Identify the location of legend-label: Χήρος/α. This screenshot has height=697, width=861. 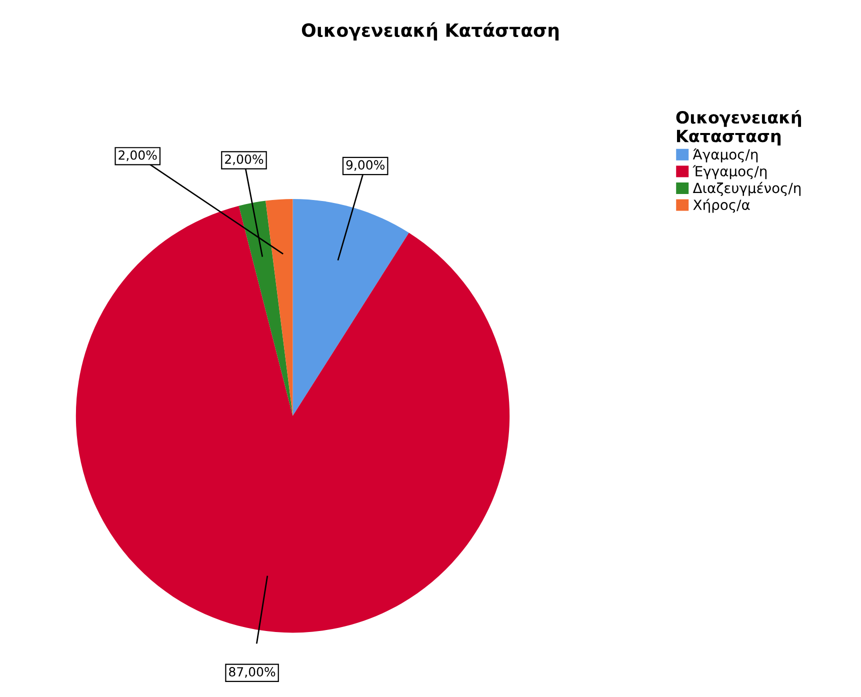
(721, 205).